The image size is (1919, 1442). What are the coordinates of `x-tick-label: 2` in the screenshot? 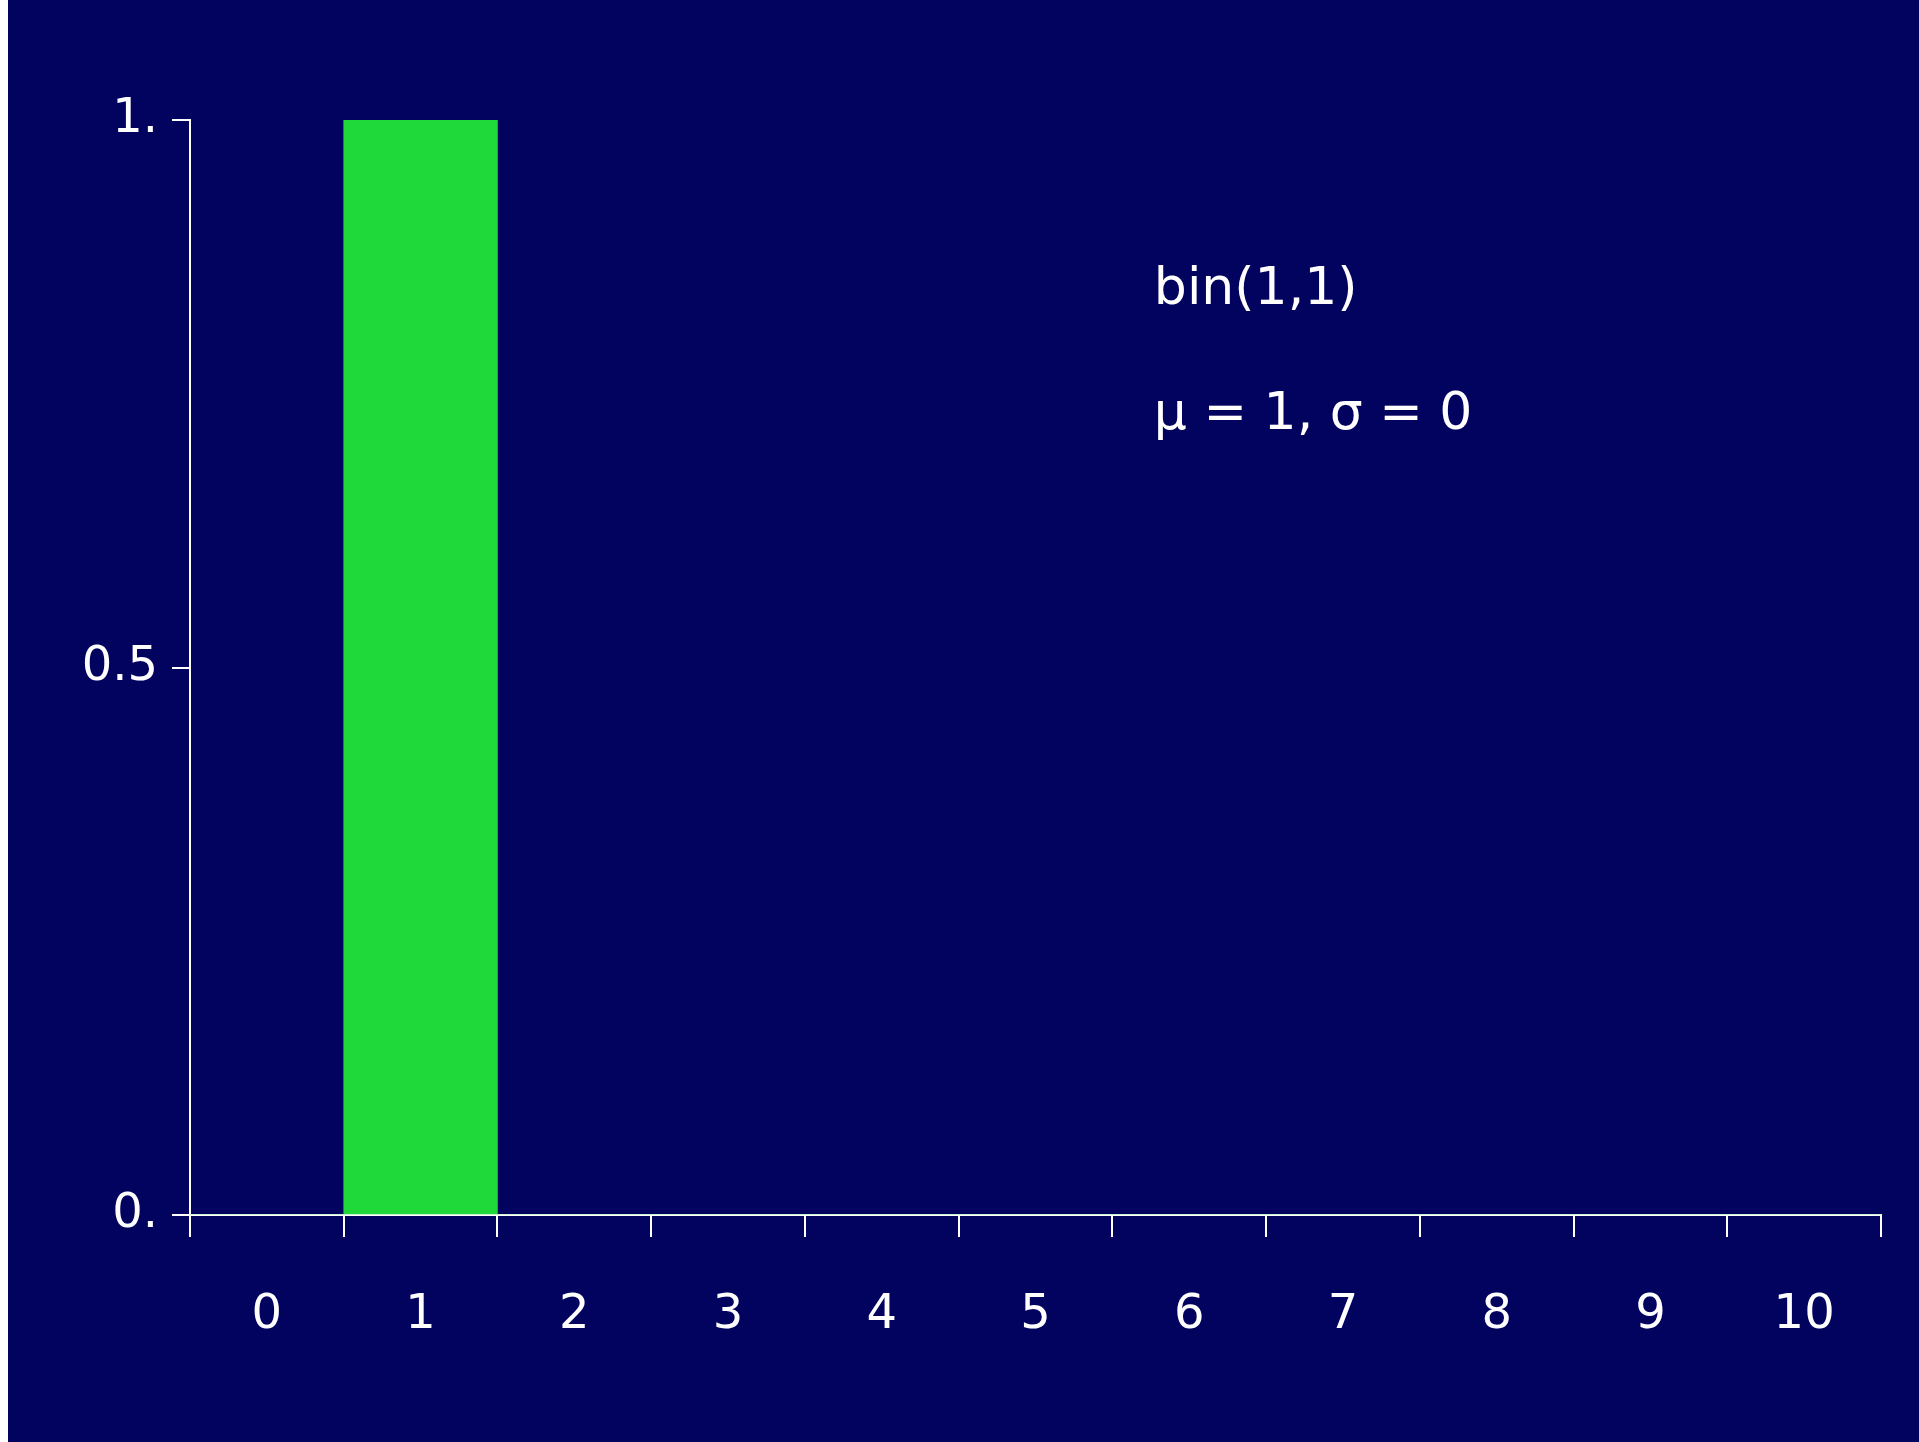 It's located at (574, 1311).